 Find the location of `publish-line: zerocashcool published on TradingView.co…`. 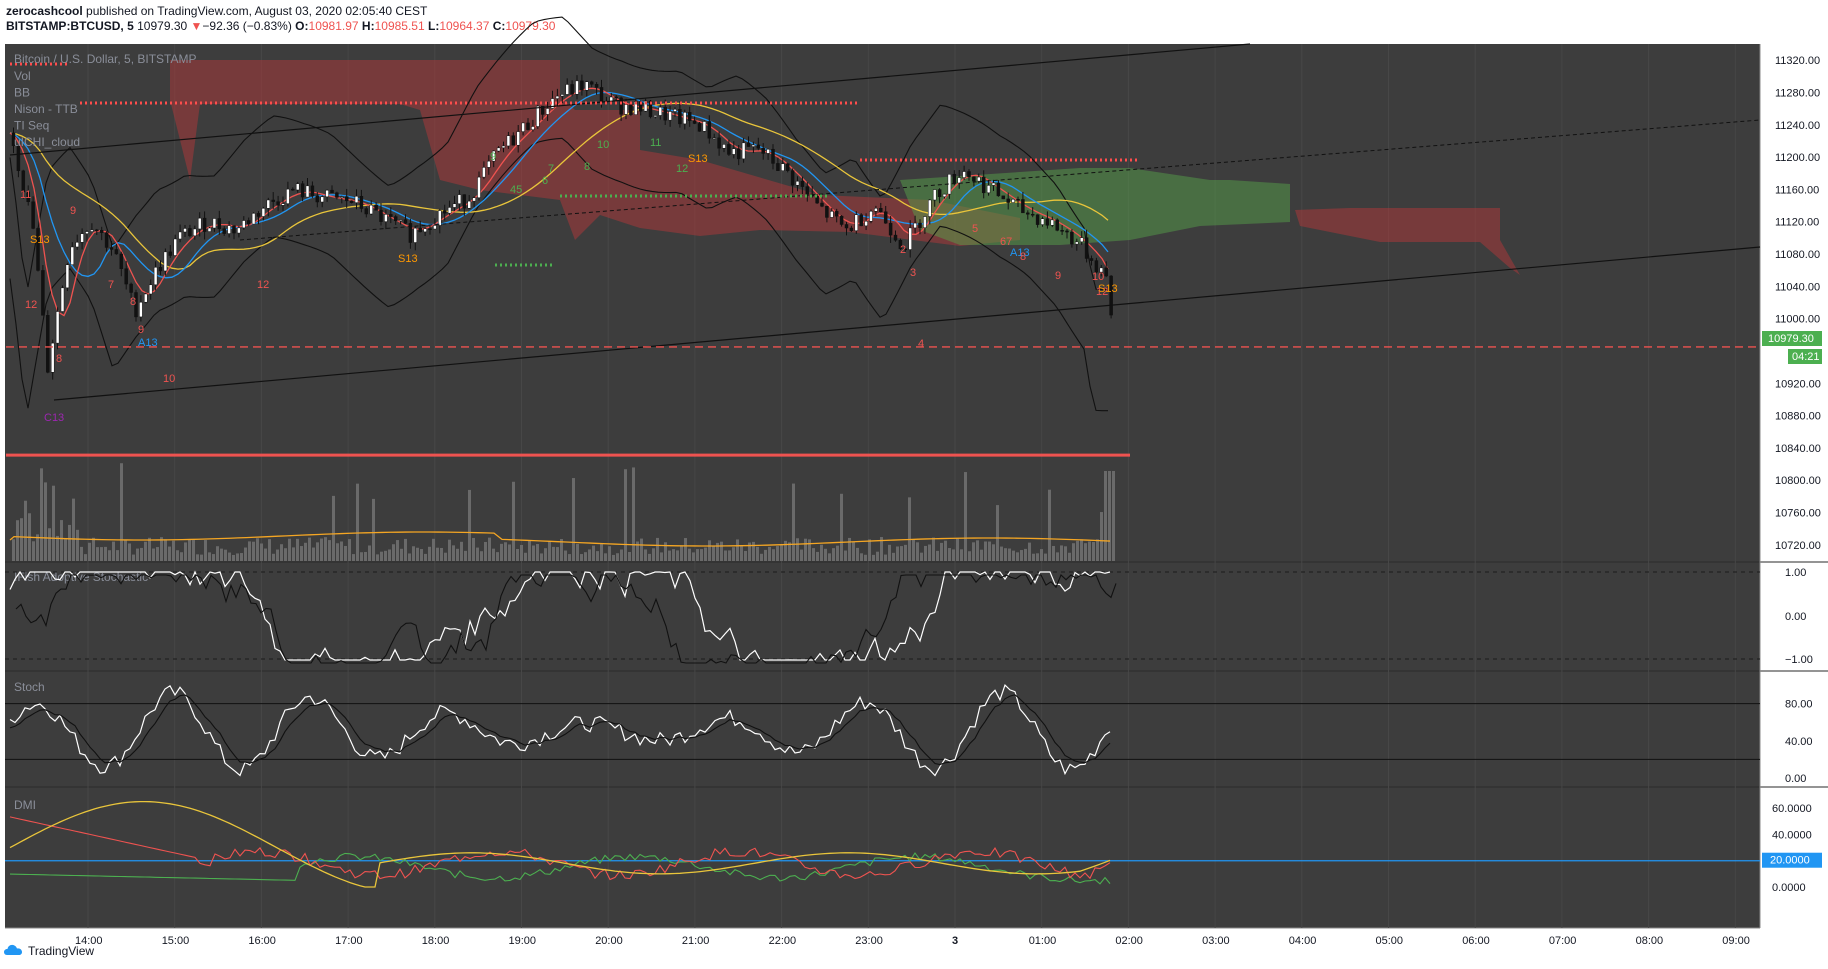

publish-line: zerocashcool published on TradingView.co… is located at coordinates (216, 11).